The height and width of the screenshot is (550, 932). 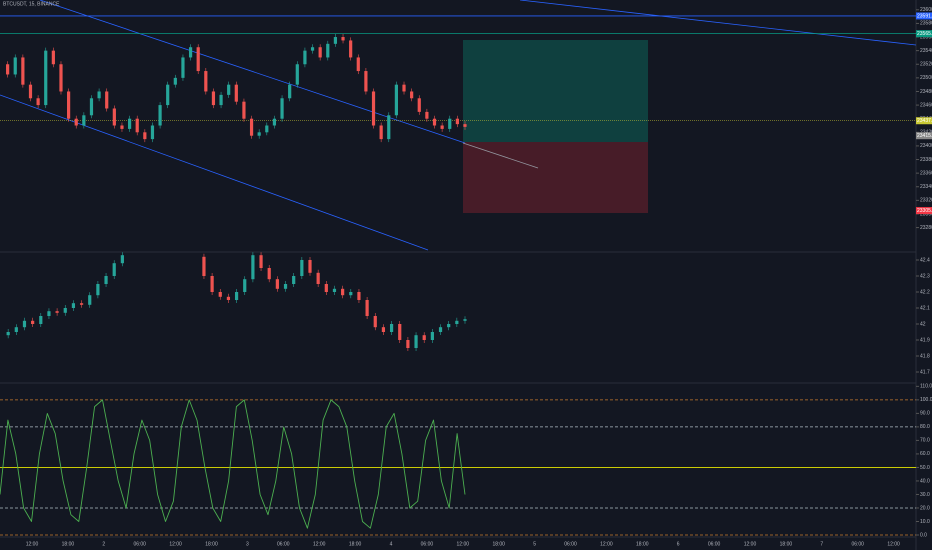 I want to click on osc-tick-label: 40.0, so click(x=925, y=481).